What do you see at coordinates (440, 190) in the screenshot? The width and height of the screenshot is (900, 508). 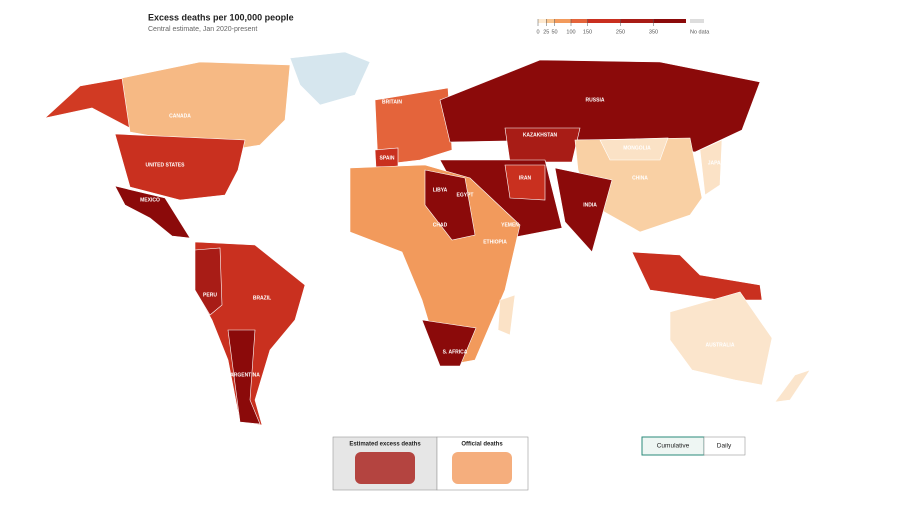 I see `country-label: LIBYA` at bounding box center [440, 190].